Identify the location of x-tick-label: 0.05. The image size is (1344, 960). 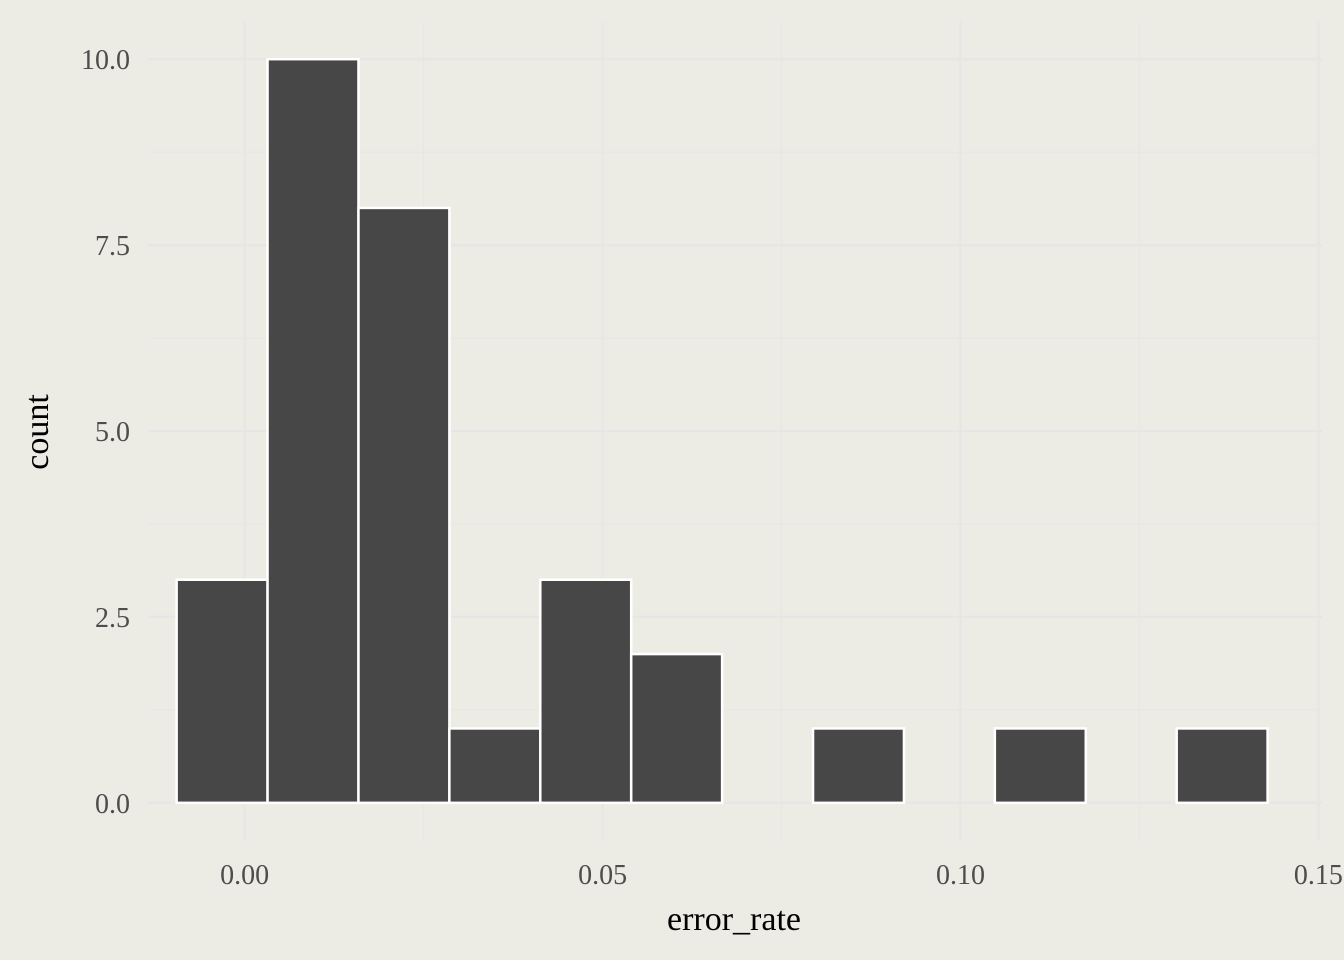
(602, 875).